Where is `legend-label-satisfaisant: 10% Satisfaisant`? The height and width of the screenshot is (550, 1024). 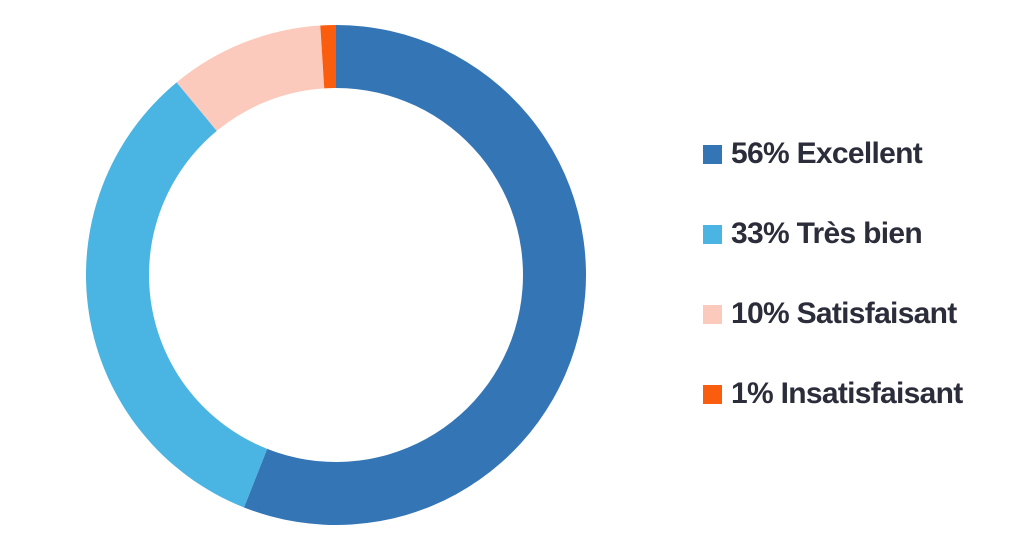 legend-label-satisfaisant: 10% Satisfaisant is located at coordinates (844, 313).